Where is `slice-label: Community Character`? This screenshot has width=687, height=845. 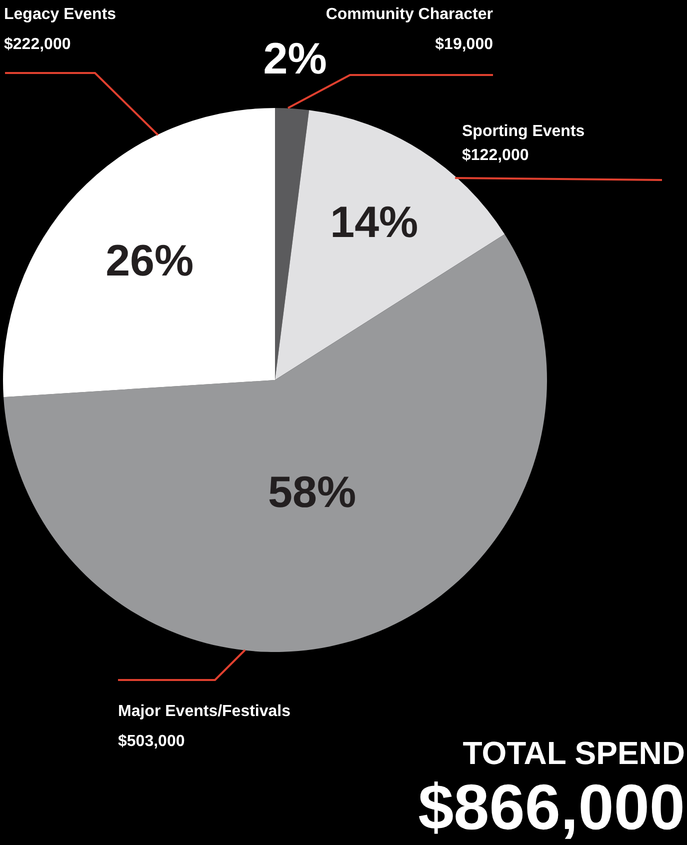 slice-label: Community Character is located at coordinates (409, 15).